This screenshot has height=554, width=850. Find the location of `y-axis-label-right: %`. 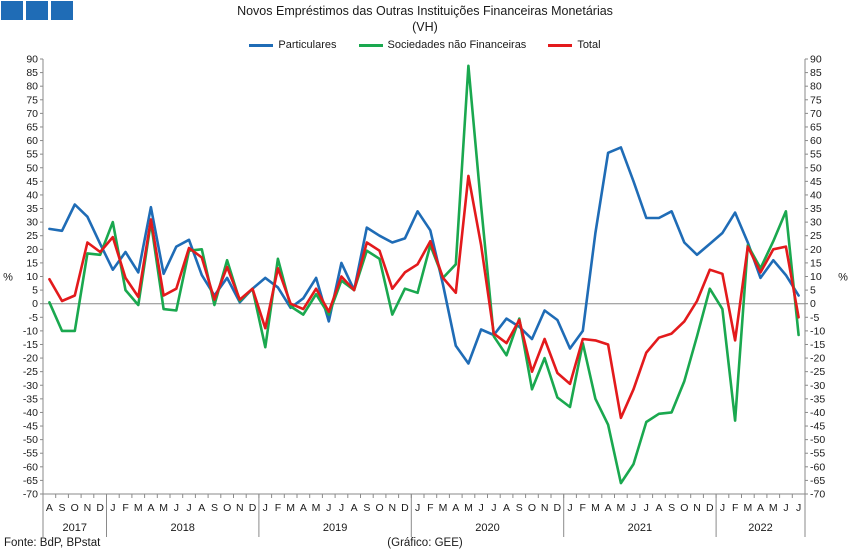

y-axis-label-right: % is located at coordinates (843, 278).